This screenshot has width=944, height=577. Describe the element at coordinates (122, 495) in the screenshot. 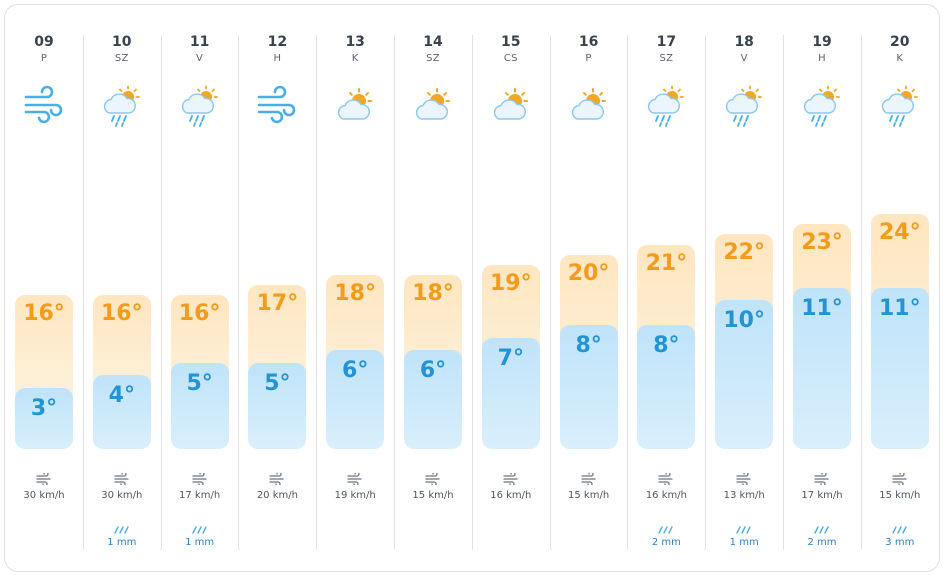

I see `wind-speed: 30 km/h` at that location.